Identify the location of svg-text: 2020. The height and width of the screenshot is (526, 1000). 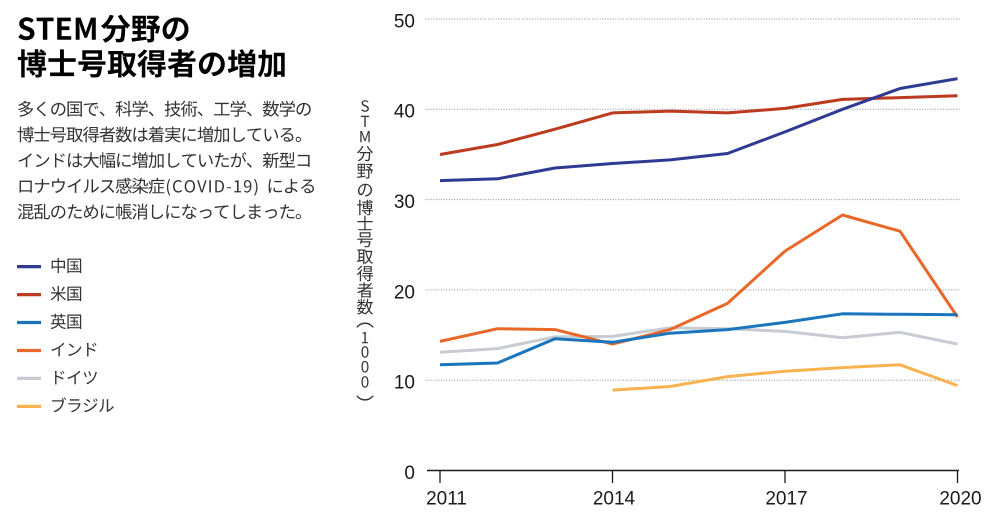
(960, 499).